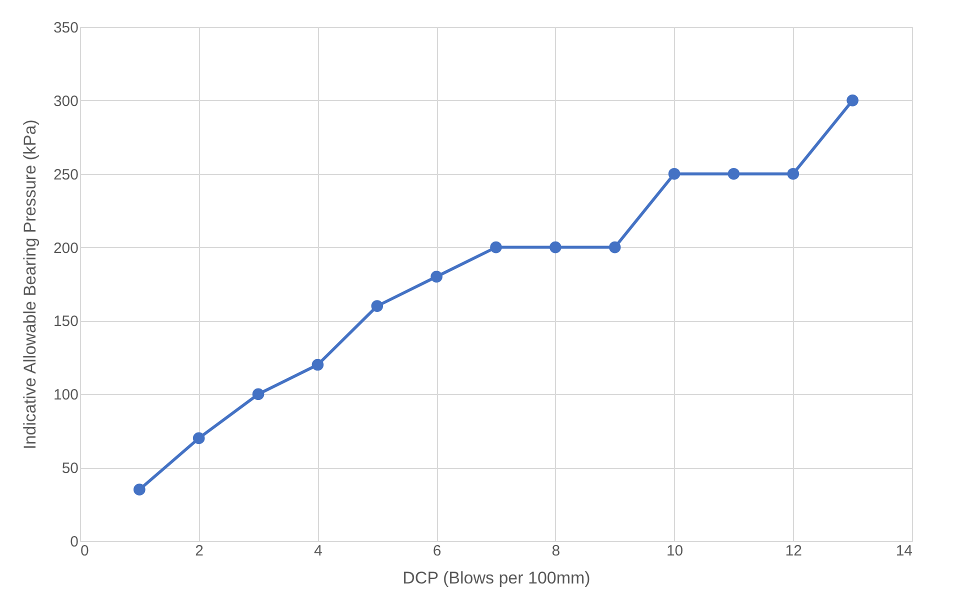 The image size is (956, 612). What do you see at coordinates (65, 28) in the screenshot?
I see `y-tick-label: 350` at bounding box center [65, 28].